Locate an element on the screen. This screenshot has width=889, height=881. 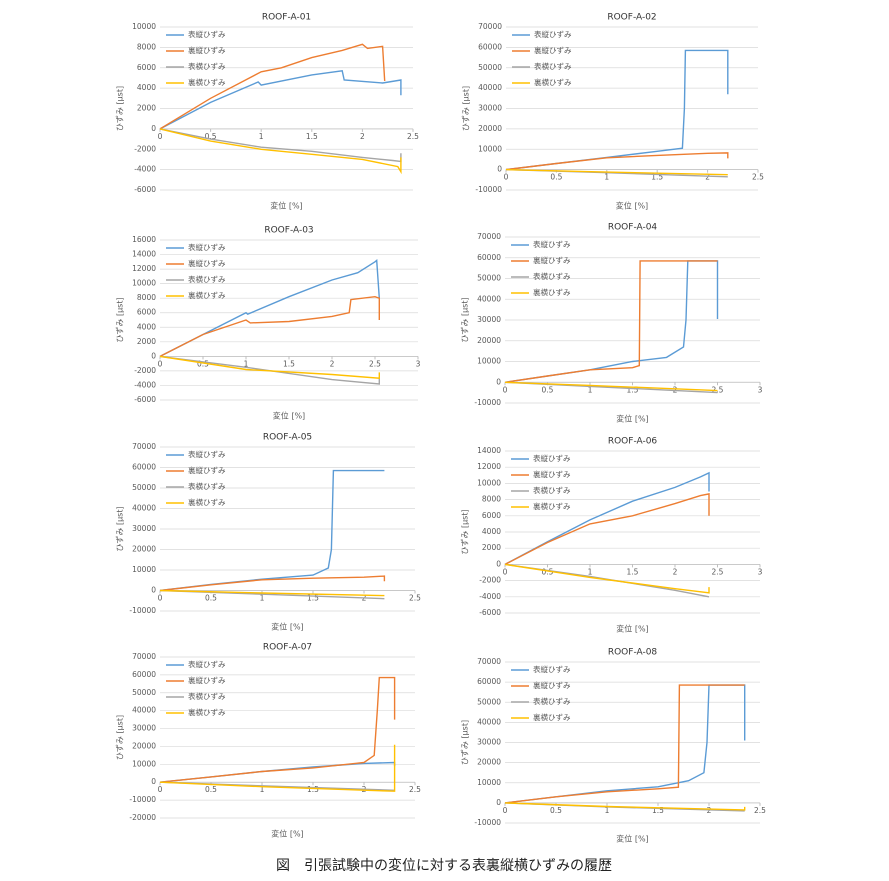
y-tick-label: -4000 is located at coordinates (145, 384).